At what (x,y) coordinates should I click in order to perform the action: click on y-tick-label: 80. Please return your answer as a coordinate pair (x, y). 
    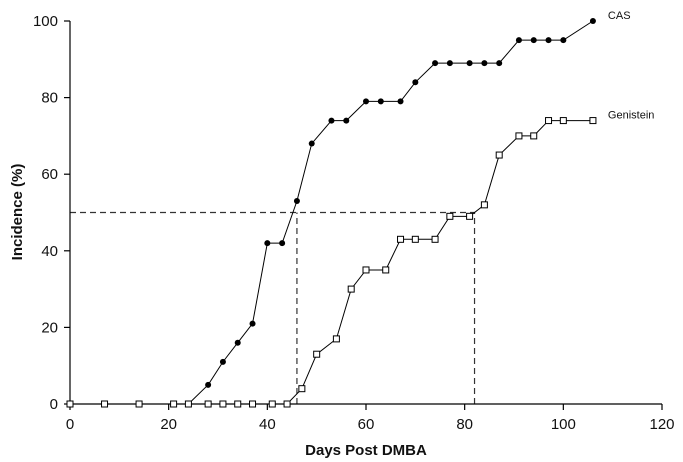
    Looking at the image, I should click on (49, 98).